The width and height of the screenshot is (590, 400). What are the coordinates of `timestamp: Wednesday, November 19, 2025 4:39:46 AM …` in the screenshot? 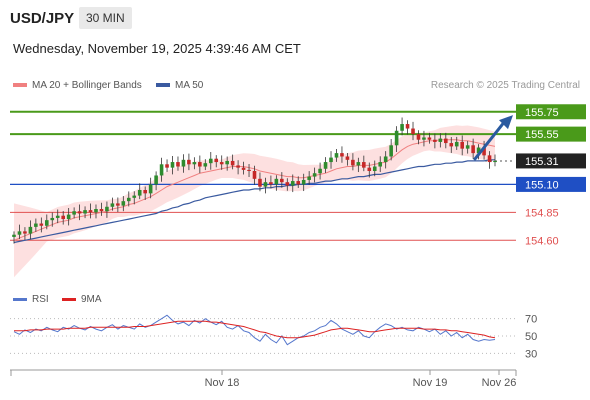 It's located at (157, 48).